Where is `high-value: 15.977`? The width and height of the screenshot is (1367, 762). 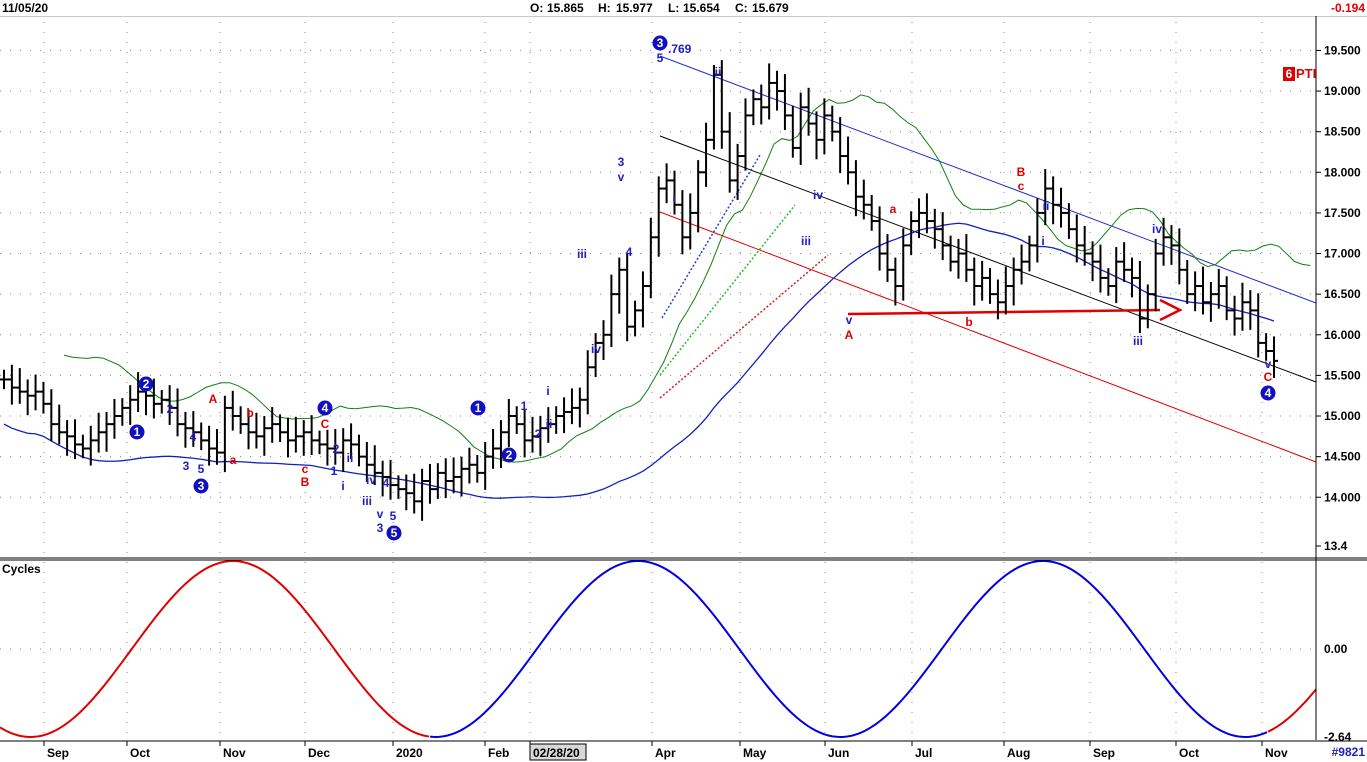 high-value: 15.977 is located at coordinates (634, 8).